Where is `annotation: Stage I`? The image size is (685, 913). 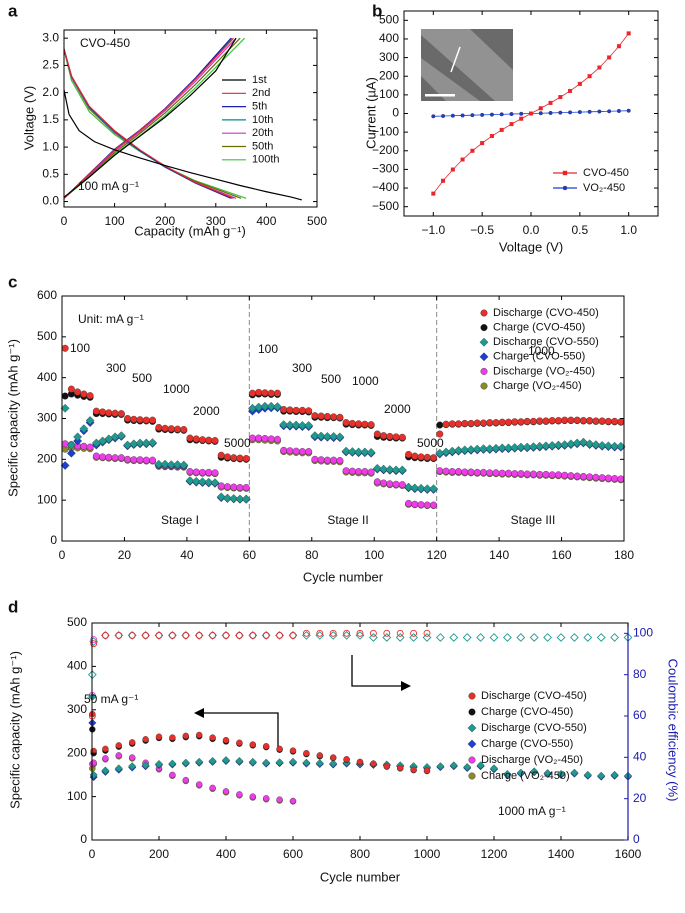 annotation: Stage I is located at coordinates (180, 520).